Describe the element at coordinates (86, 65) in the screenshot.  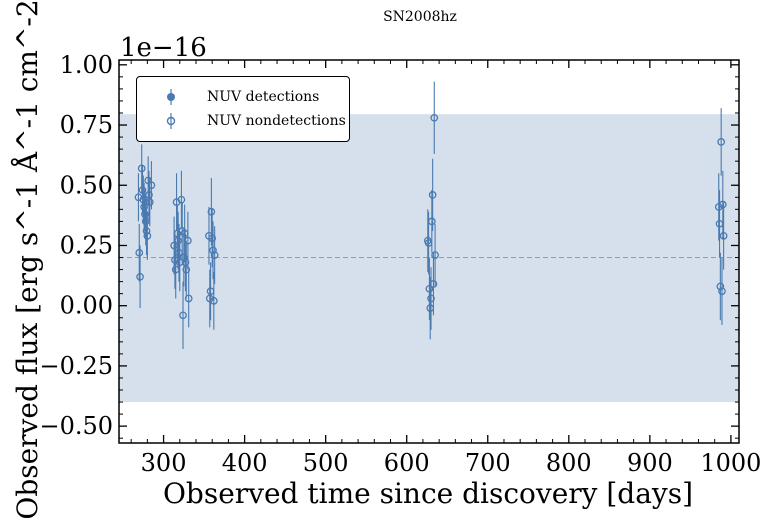
I see `y-tick-label: 1.00` at that location.